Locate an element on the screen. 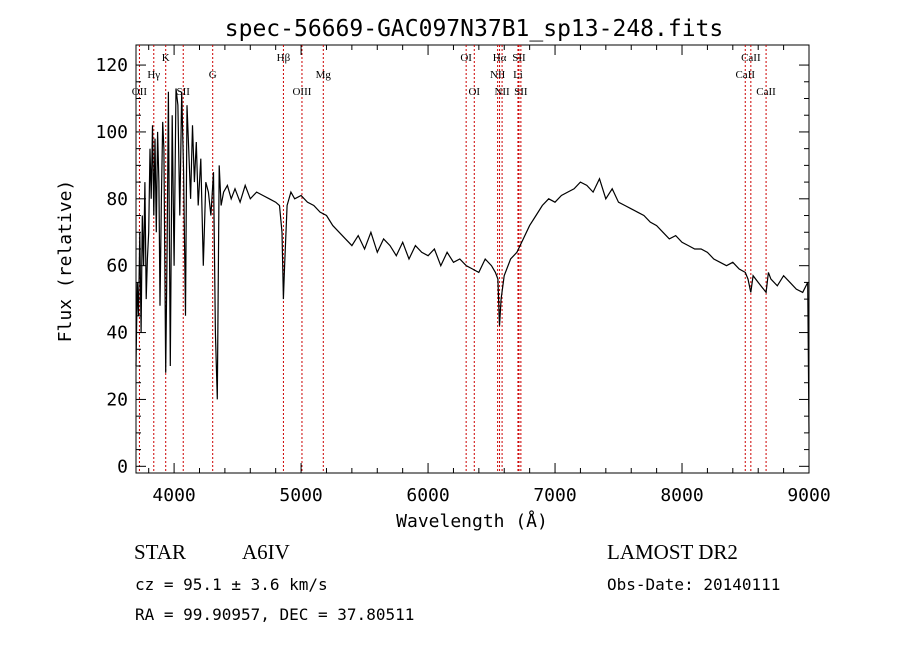 The height and width of the screenshot is (649, 900). line-marker-label: OII is located at coordinates (140, 92).